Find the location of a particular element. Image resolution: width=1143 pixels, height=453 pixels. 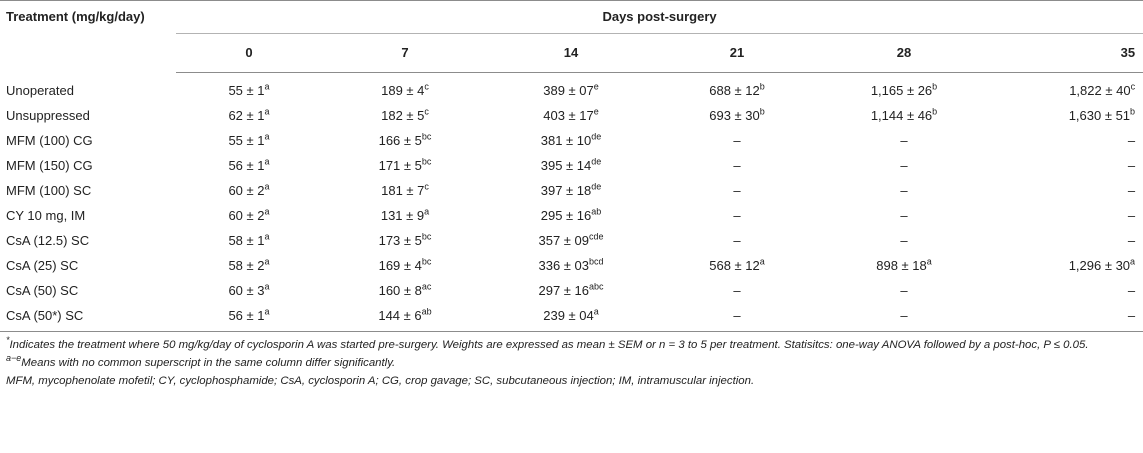

cell-value: 58 ± 2 is located at coordinates (246, 265).